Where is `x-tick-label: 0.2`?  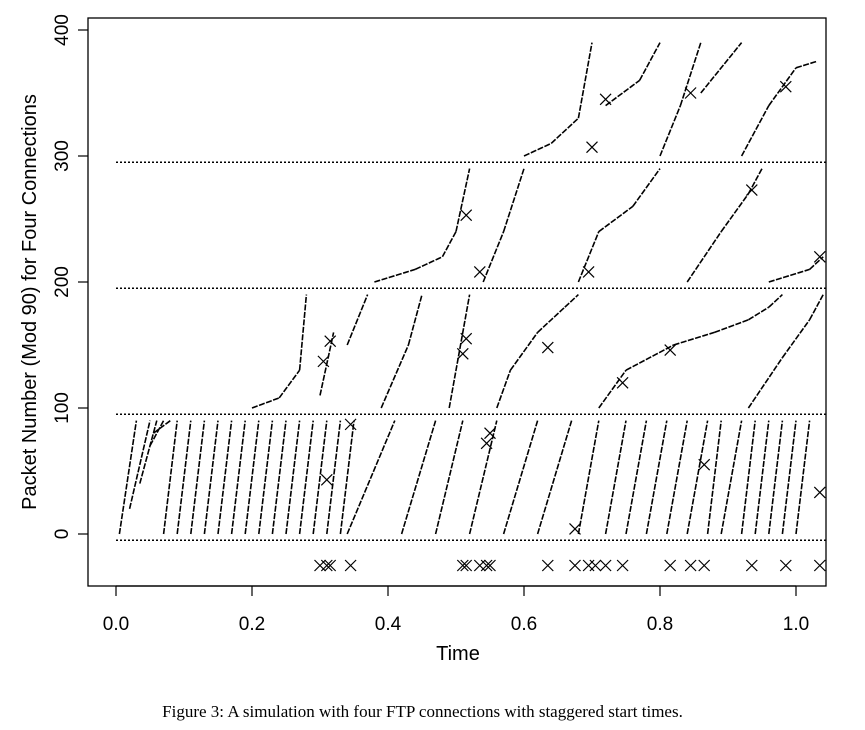
x-tick-label: 0.2 is located at coordinates (252, 624).